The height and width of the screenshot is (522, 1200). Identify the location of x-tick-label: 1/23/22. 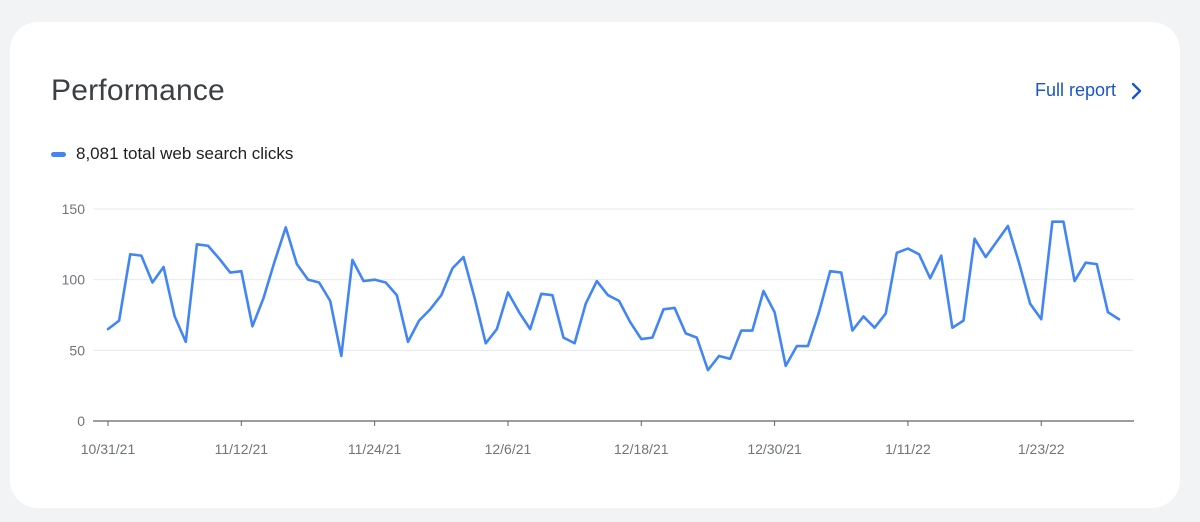
(1041, 449).